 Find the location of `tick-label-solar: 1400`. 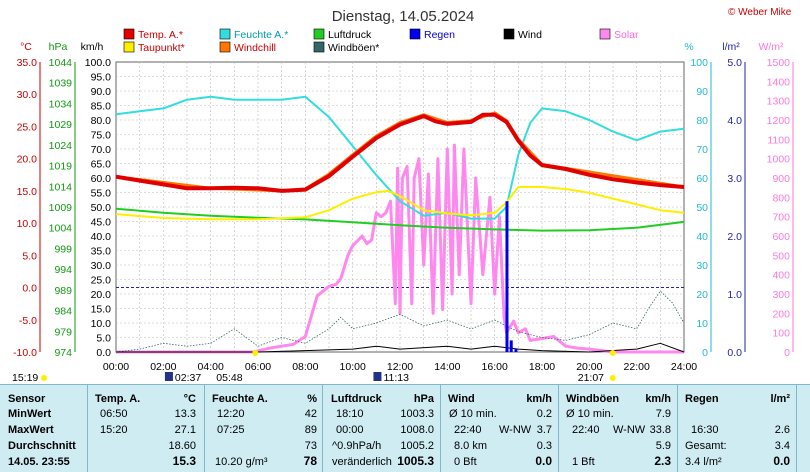

tick-label-solar: 1400 is located at coordinates (779, 82).